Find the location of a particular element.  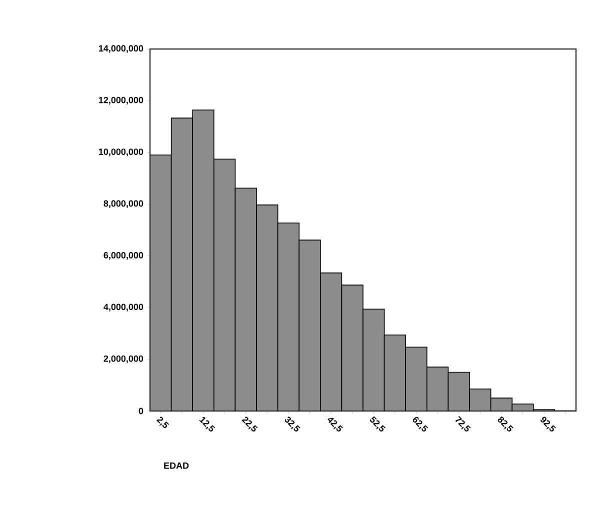

x-tick-label: 22,5 is located at coordinates (250, 424).